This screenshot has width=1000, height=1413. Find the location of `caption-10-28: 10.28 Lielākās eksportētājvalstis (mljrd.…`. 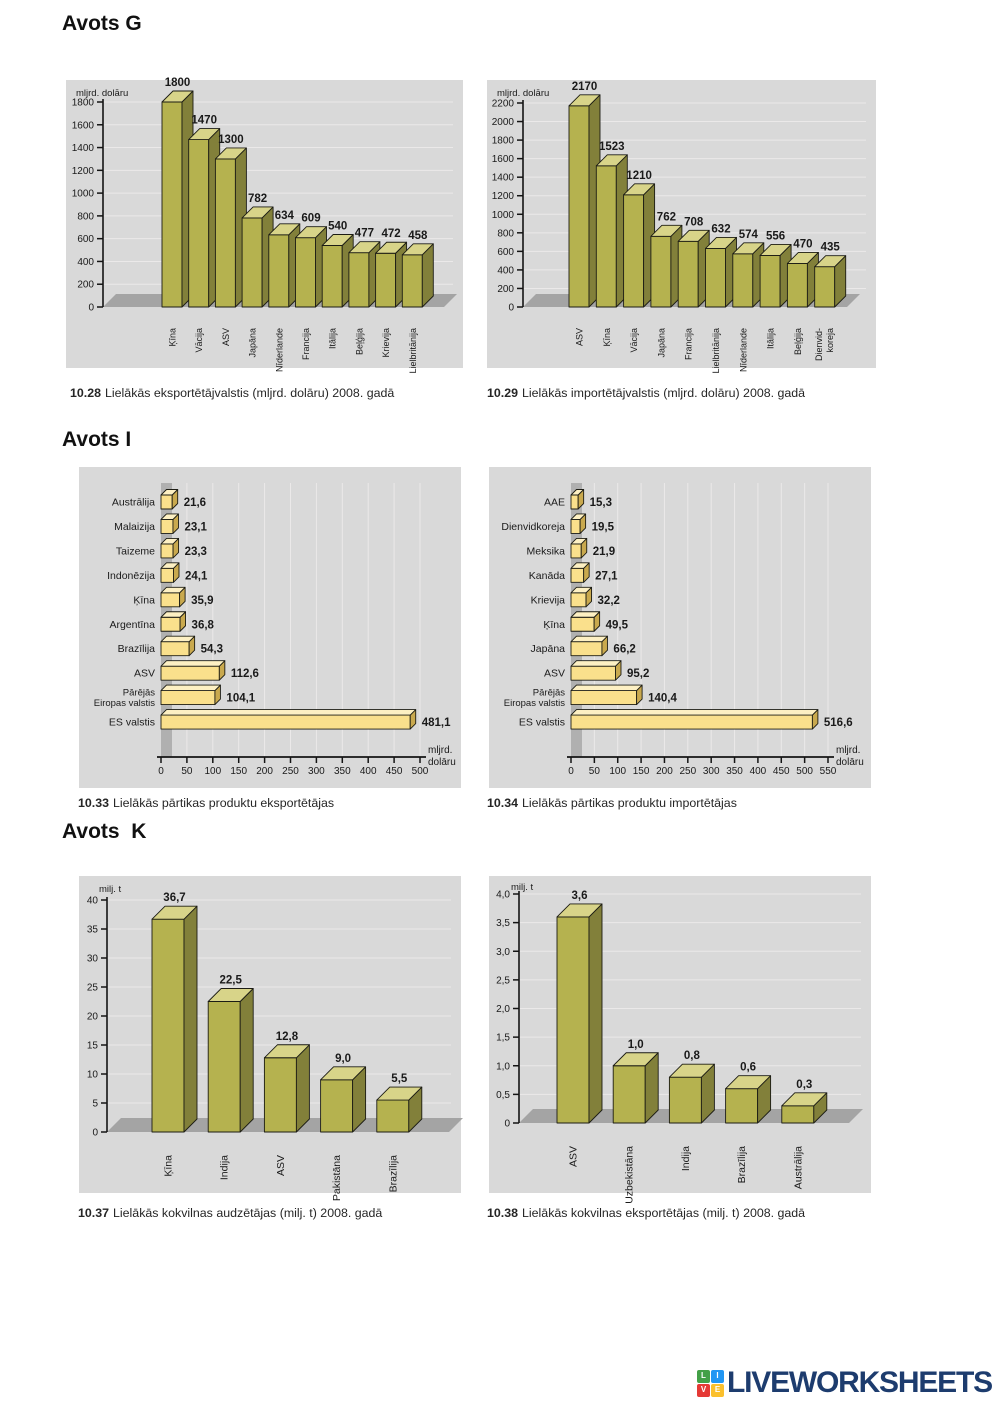

caption-10-28: 10.28 Lielākās eksportētājvalstis (mljrd.… is located at coordinates (232, 393).